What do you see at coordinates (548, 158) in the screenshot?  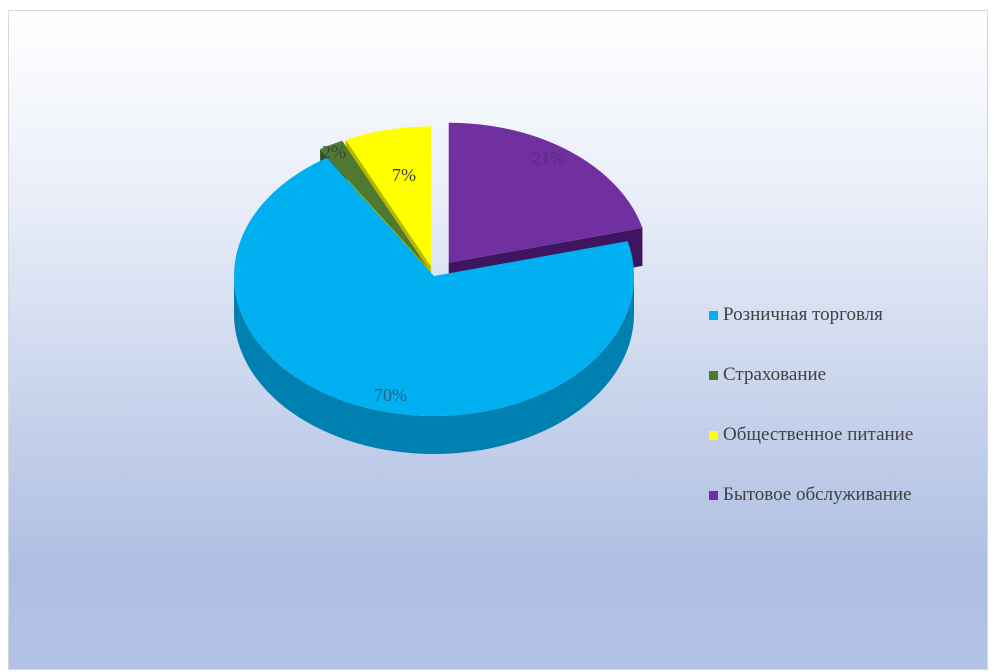 I see `data-label-consumer-services: 21%` at bounding box center [548, 158].